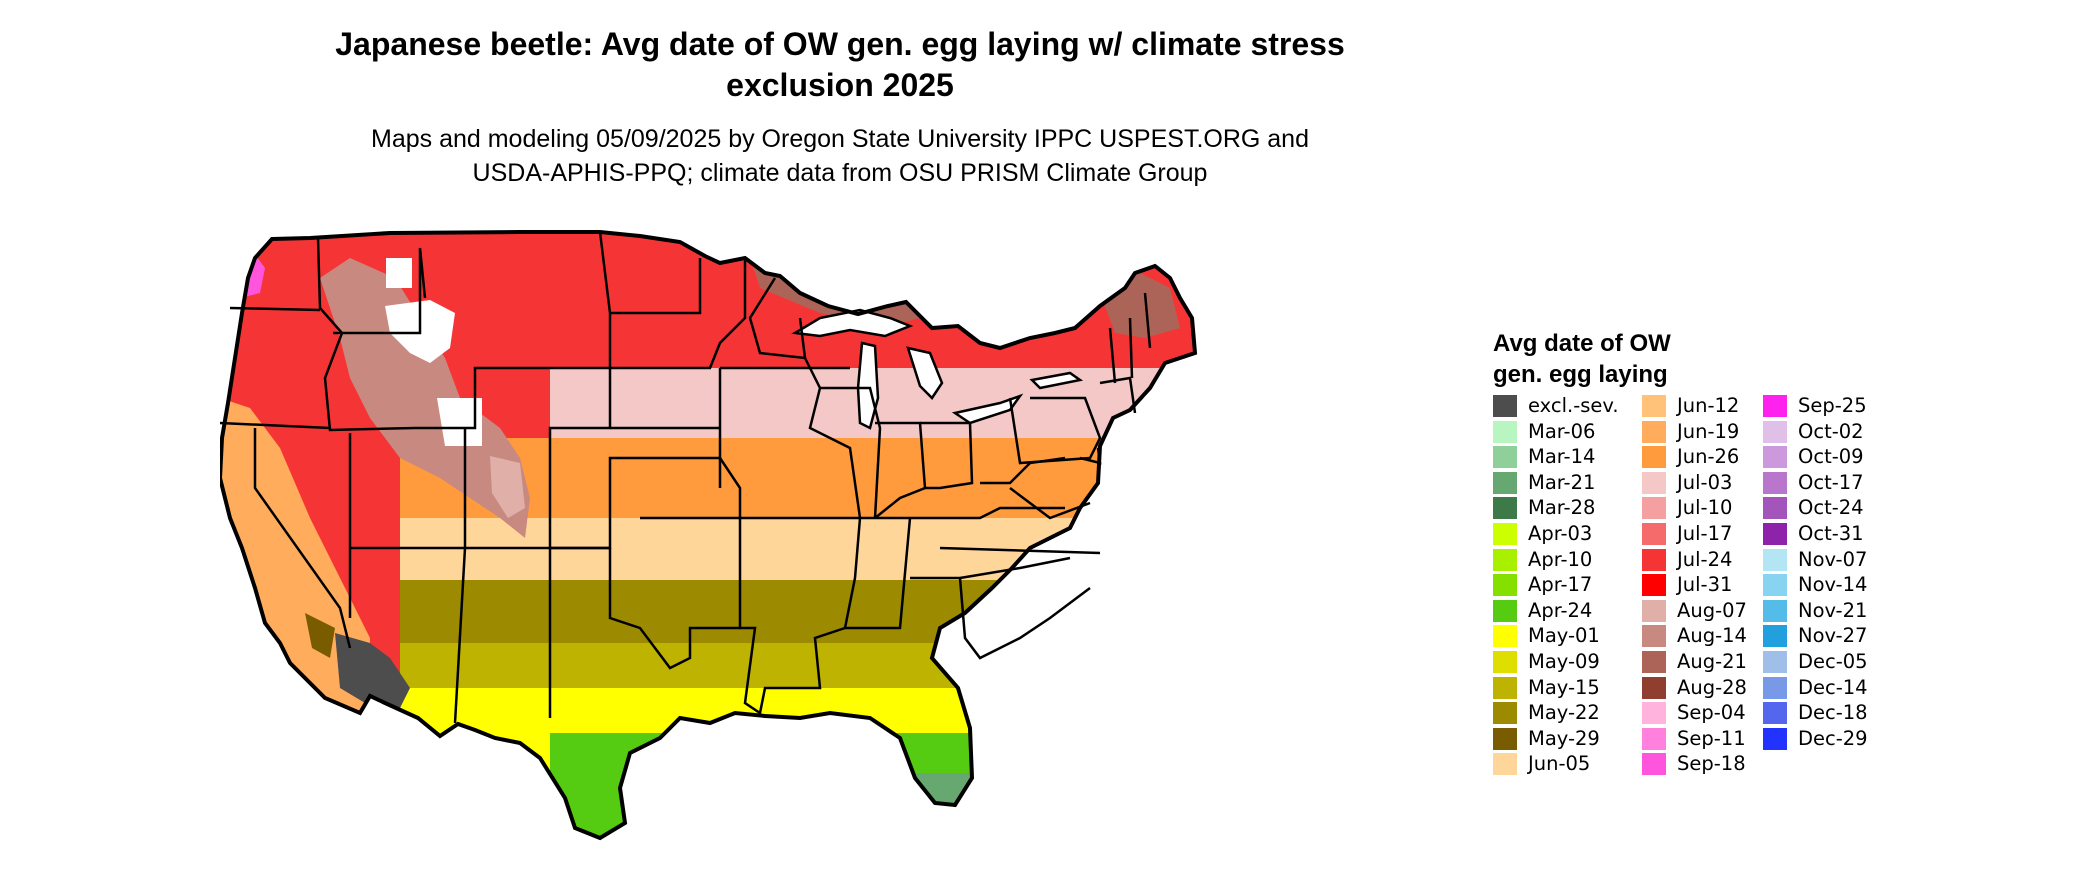 Image resolution: width=2100 pixels, height=892 pixels. What do you see at coordinates (1564, 687) in the screenshot?
I see `legend-label: May-15` at bounding box center [1564, 687].